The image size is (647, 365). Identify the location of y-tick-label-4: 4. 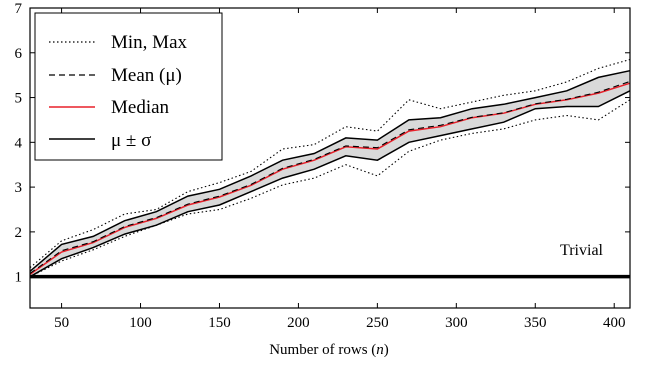
(19, 143).